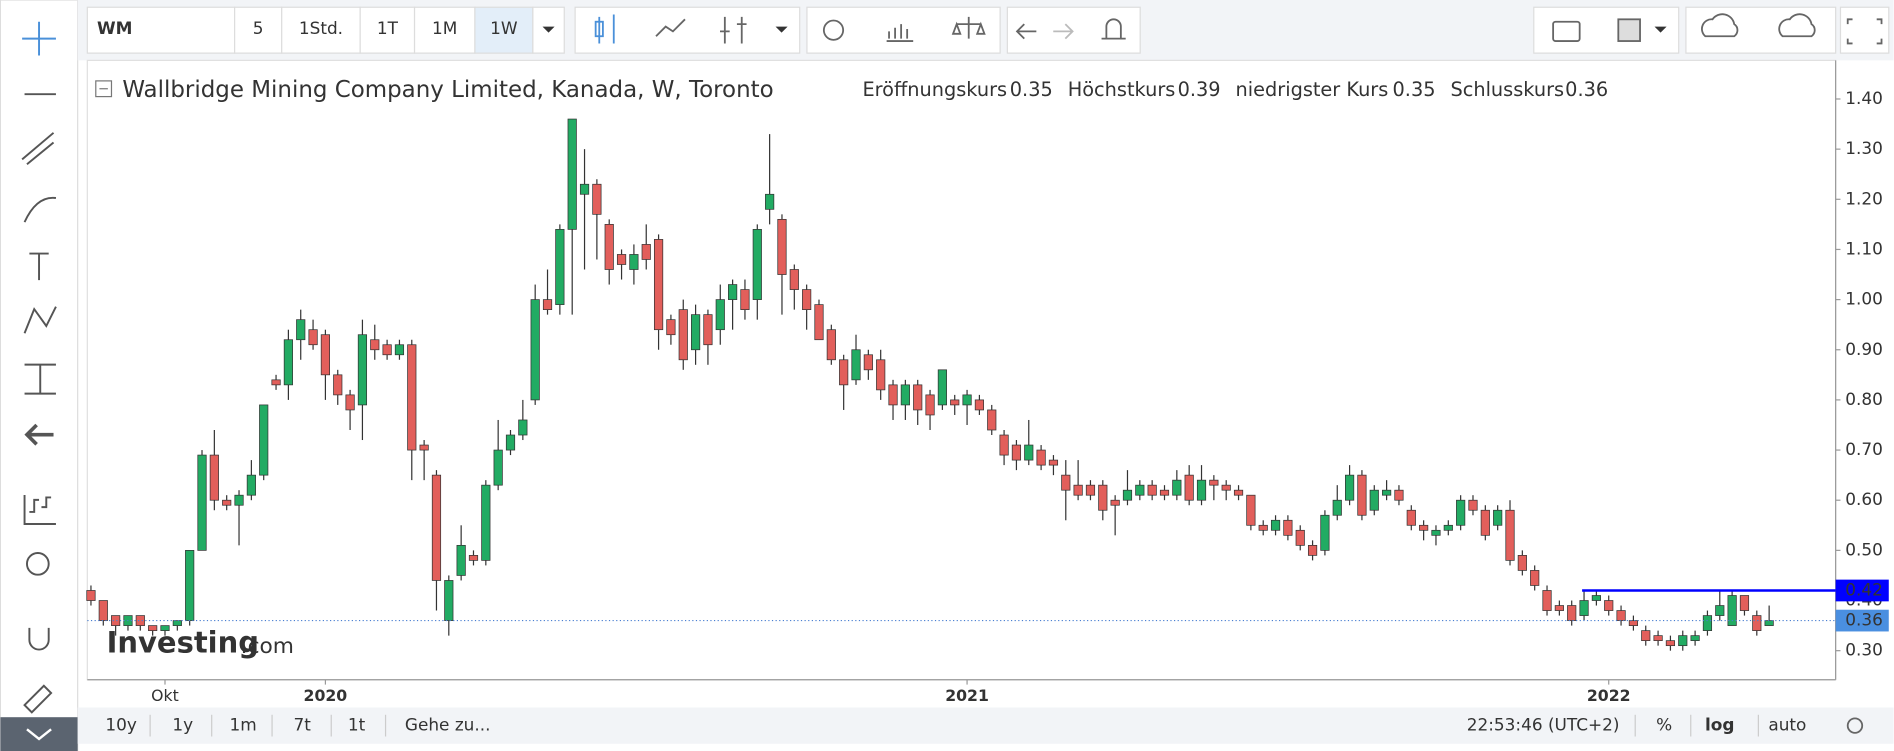 The height and width of the screenshot is (751, 1894). What do you see at coordinates (37, 564) in the screenshot?
I see `zoom-icon` at bounding box center [37, 564].